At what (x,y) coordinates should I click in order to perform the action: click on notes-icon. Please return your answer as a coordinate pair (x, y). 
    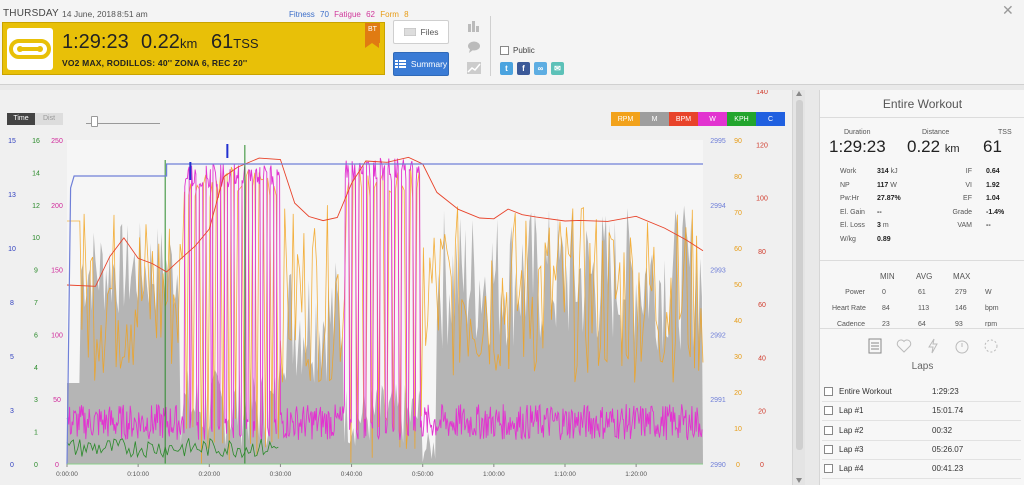
    Looking at the image, I should click on (875, 346).